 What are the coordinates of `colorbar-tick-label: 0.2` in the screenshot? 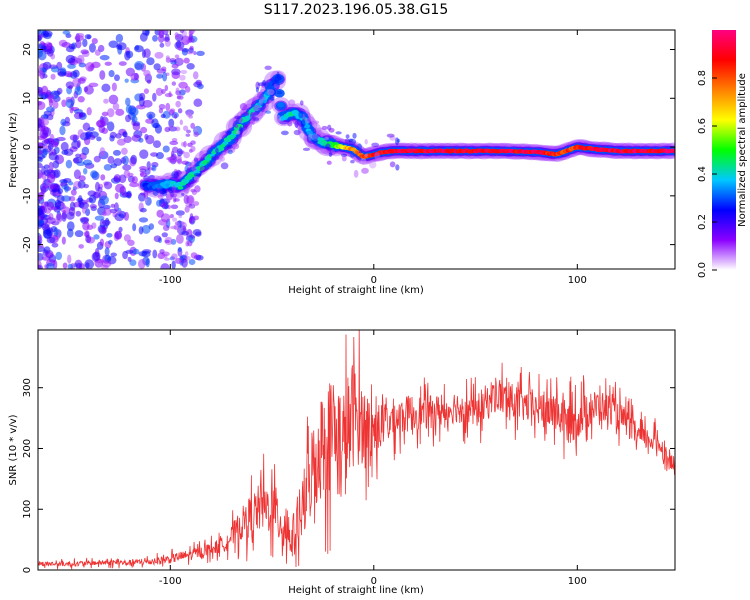 It's located at (702, 222).